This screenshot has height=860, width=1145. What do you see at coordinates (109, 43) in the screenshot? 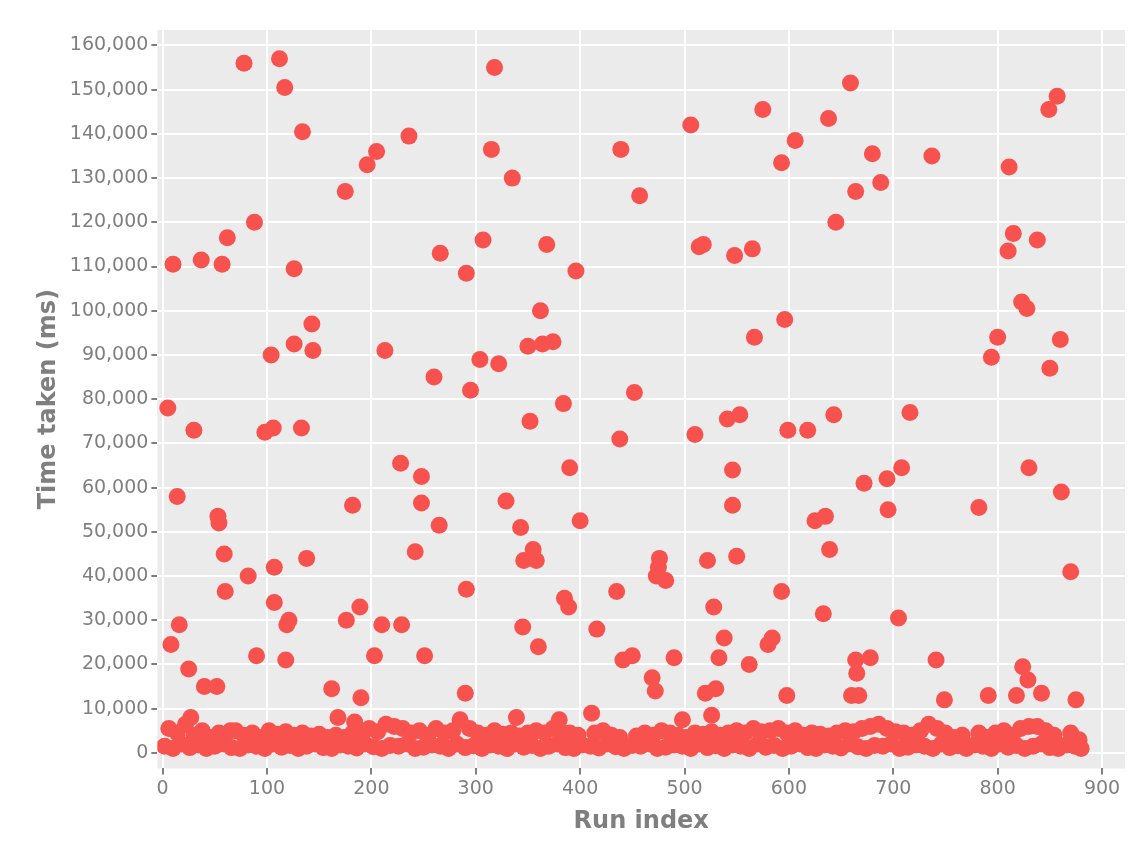
I see `y-tick-label: 160,000` at bounding box center [109, 43].